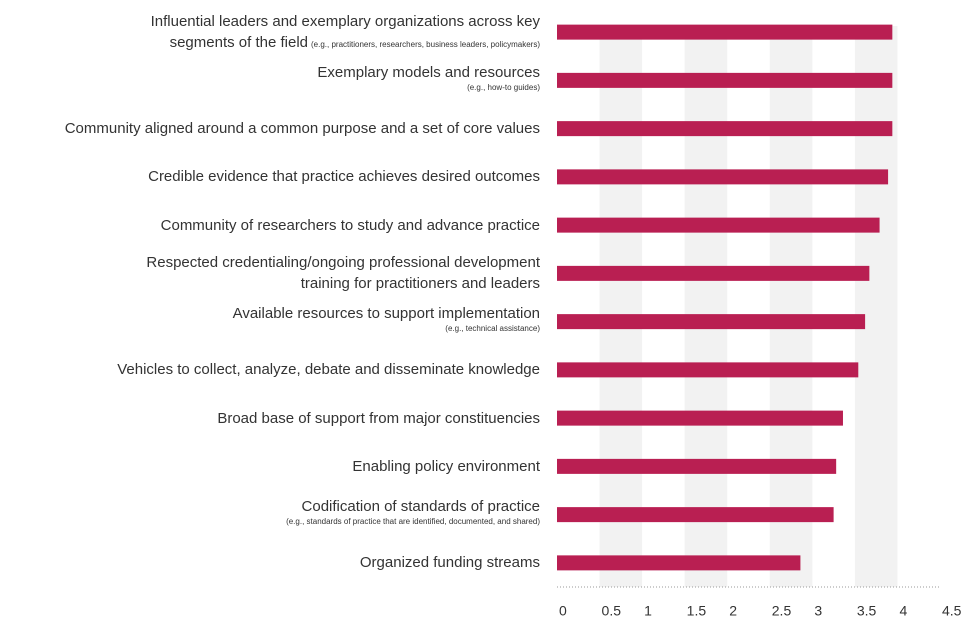  Describe the element at coordinates (903, 611) in the screenshot. I see `x-tick-label: 4` at that location.